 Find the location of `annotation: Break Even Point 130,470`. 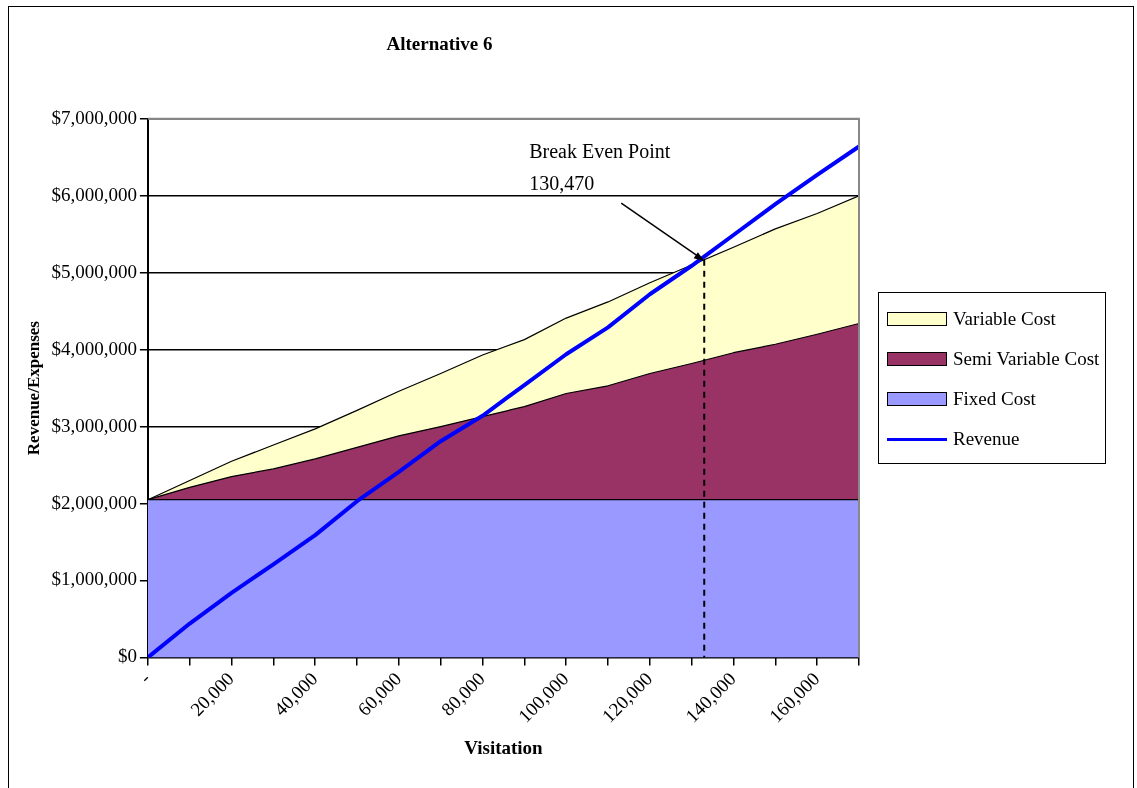

annotation: Break Even Point 130,470 is located at coordinates (600, 167).